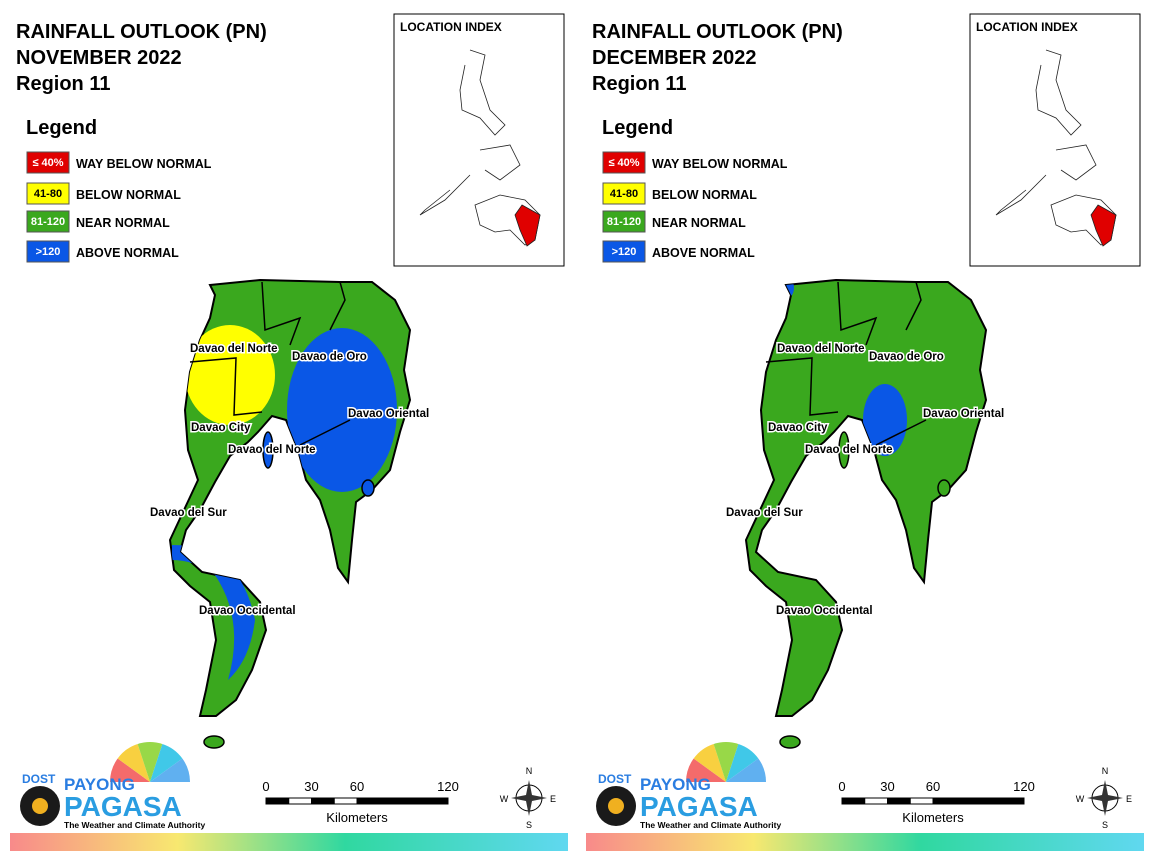 This screenshot has width=1152, height=864. Describe the element at coordinates (674, 58) in the screenshot. I see `title-line: DECEMBER 2022` at that location.